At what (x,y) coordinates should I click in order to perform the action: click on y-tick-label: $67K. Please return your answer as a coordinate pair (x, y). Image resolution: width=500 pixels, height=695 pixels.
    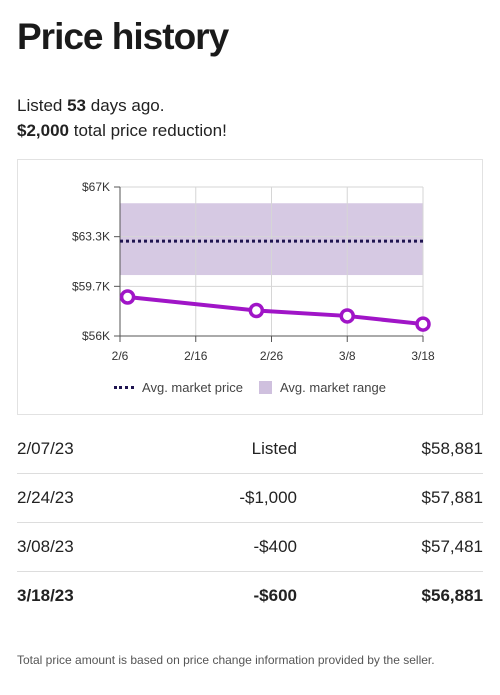
    Looking at the image, I should click on (96, 187).